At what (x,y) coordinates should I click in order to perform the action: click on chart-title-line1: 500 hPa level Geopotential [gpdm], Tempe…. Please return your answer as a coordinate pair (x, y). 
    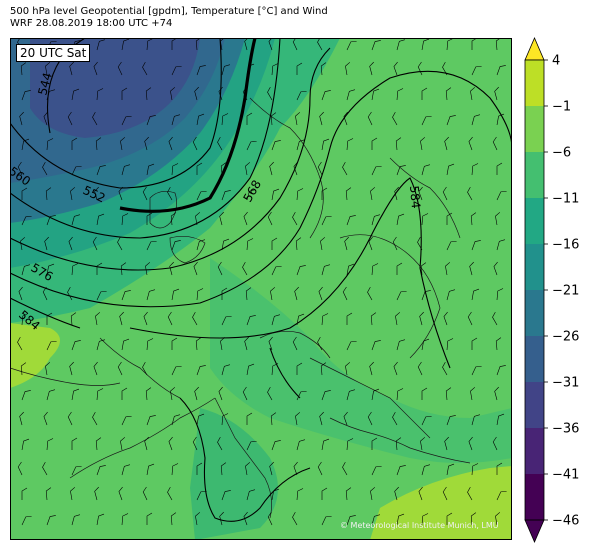
    Looking at the image, I should click on (169, 11).